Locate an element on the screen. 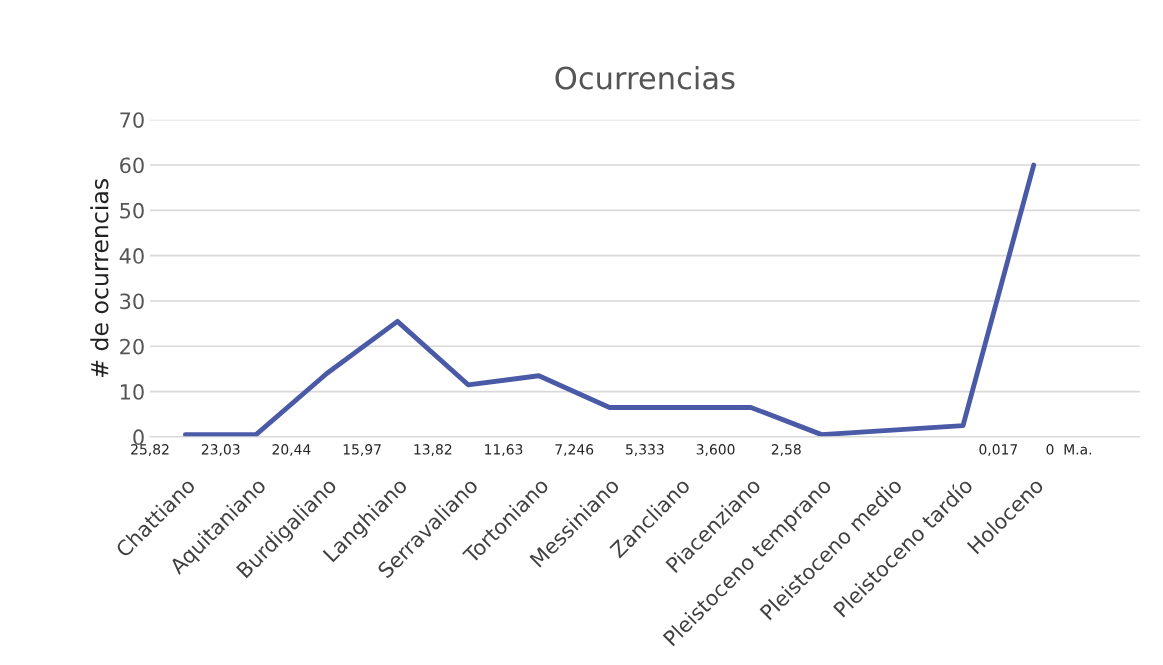 The width and height of the screenshot is (1163, 665). text: 0 M.a. is located at coordinates (1069, 449).